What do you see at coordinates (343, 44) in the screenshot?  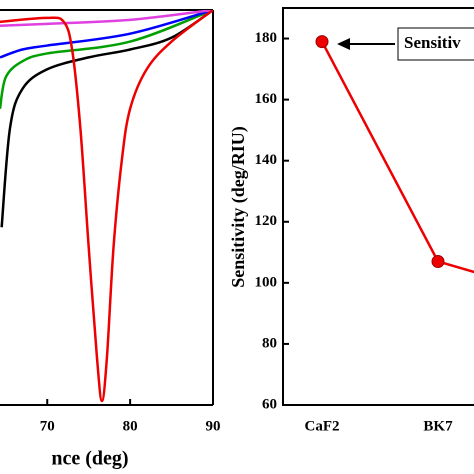 I see `arrow-head` at bounding box center [343, 44].